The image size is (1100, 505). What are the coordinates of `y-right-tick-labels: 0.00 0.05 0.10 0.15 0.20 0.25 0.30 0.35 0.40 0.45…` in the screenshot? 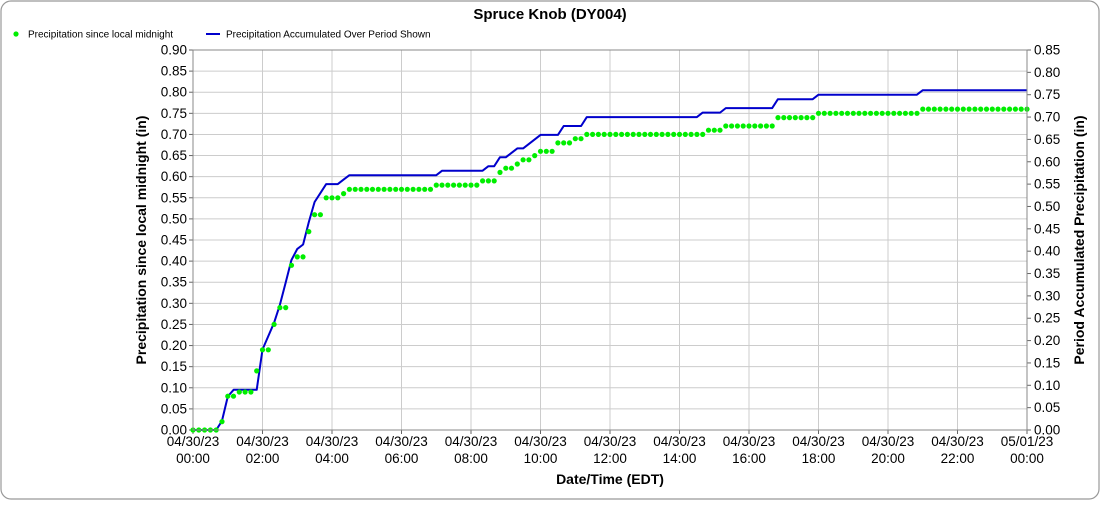 It's located at (1043, 240).